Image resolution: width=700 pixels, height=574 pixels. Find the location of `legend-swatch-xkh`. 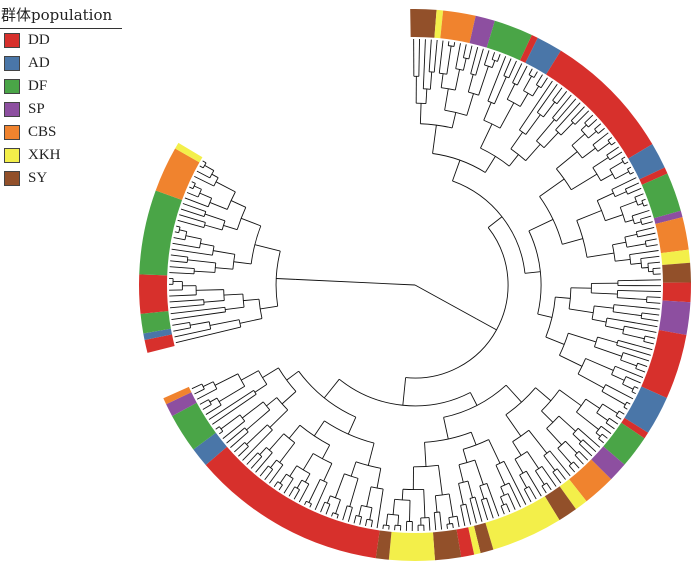

legend-swatch-xkh is located at coordinates (12, 155).